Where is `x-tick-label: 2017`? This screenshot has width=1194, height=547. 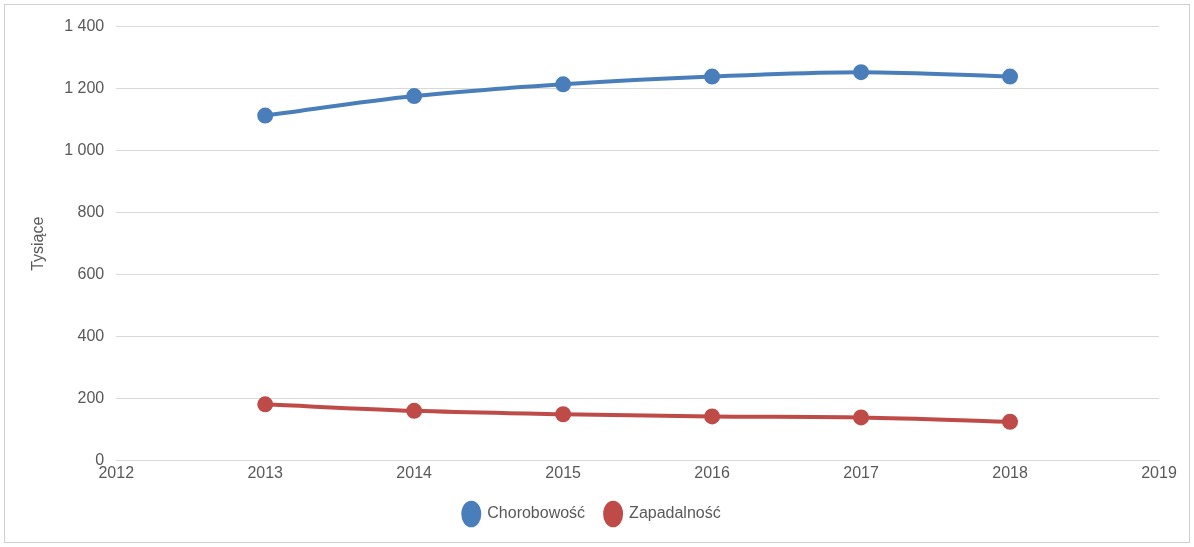 x-tick-label: 2017 is located at coordinates (861, 472).